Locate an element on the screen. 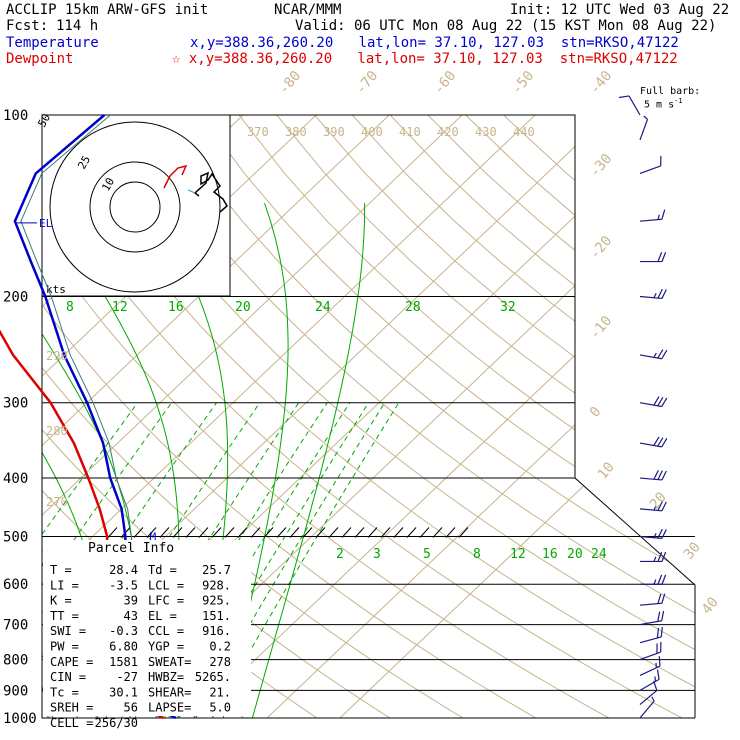 This screenshot has height=740, width=740. parcel-info-cell: Td = is located at coordinates (162, 570).